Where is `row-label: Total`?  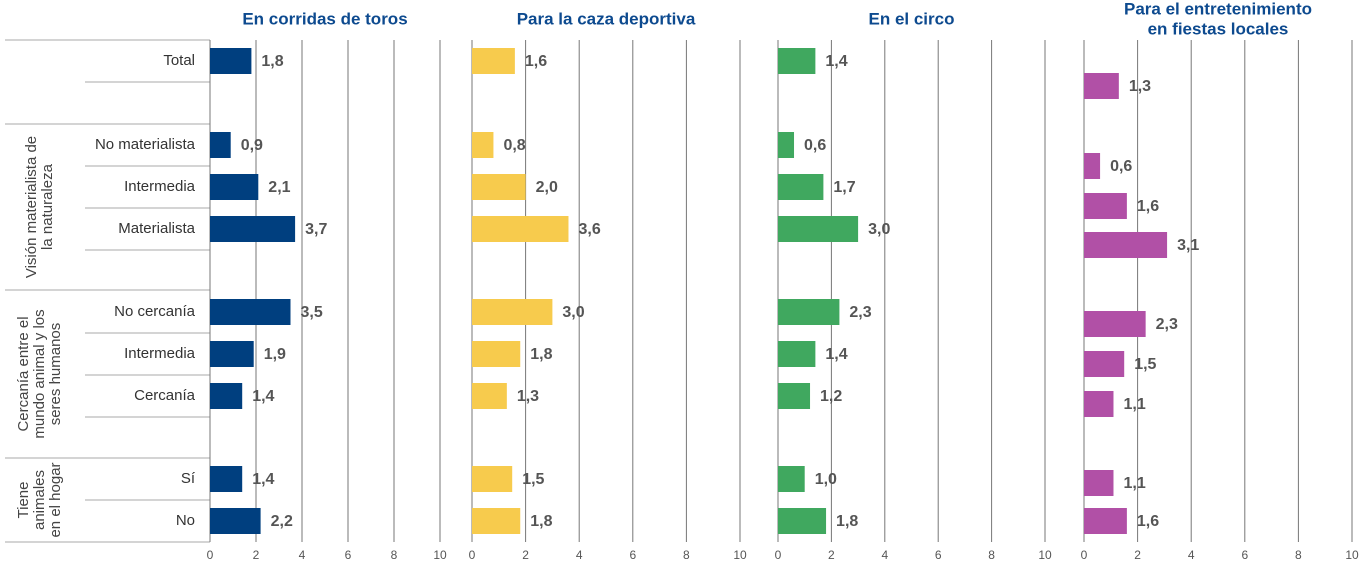
row-label: Total is located at coordinates (179, 60).